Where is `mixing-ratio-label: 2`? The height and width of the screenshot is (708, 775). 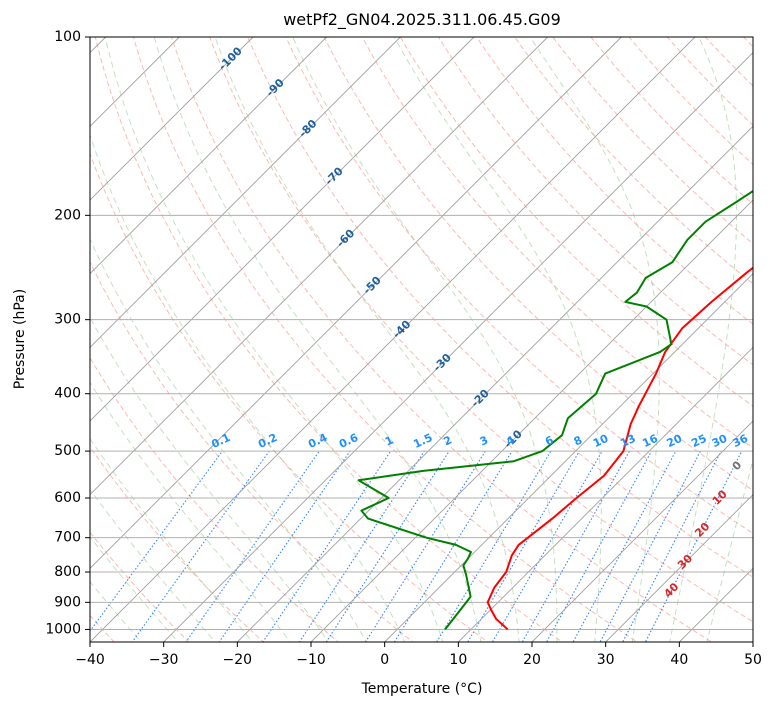
mixing-ratio-label: 2 is located at coordinates (448, 440).